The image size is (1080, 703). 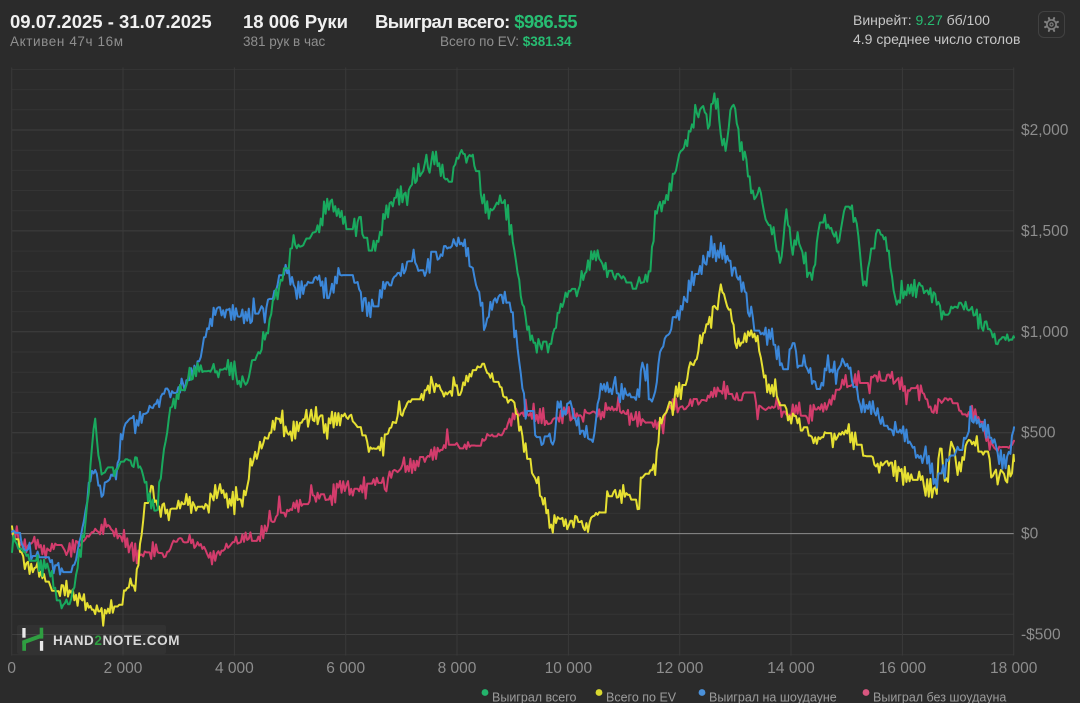 What do you see at coordinates (123, 668) in the screenshot?
I see `svg-text: 2 000` at bounding box center [123, 668].